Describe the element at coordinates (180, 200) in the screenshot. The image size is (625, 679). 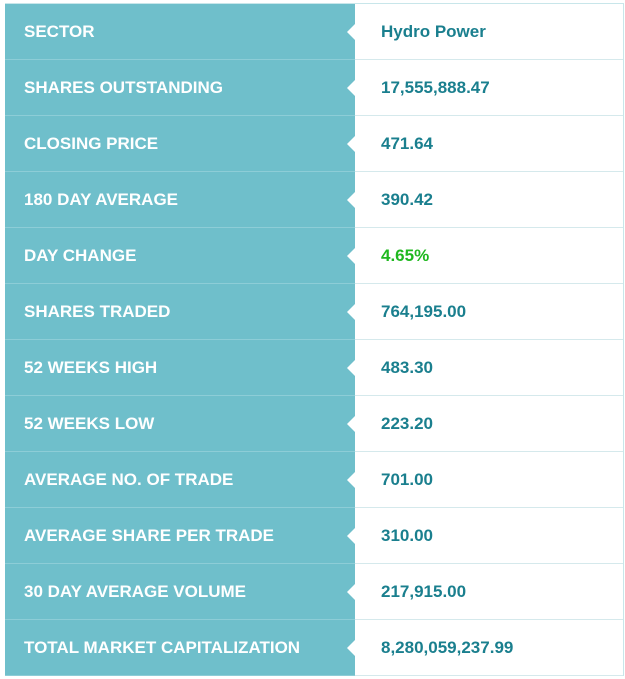
I see `stat-label: 180 DAY AVERAGE` at that location.